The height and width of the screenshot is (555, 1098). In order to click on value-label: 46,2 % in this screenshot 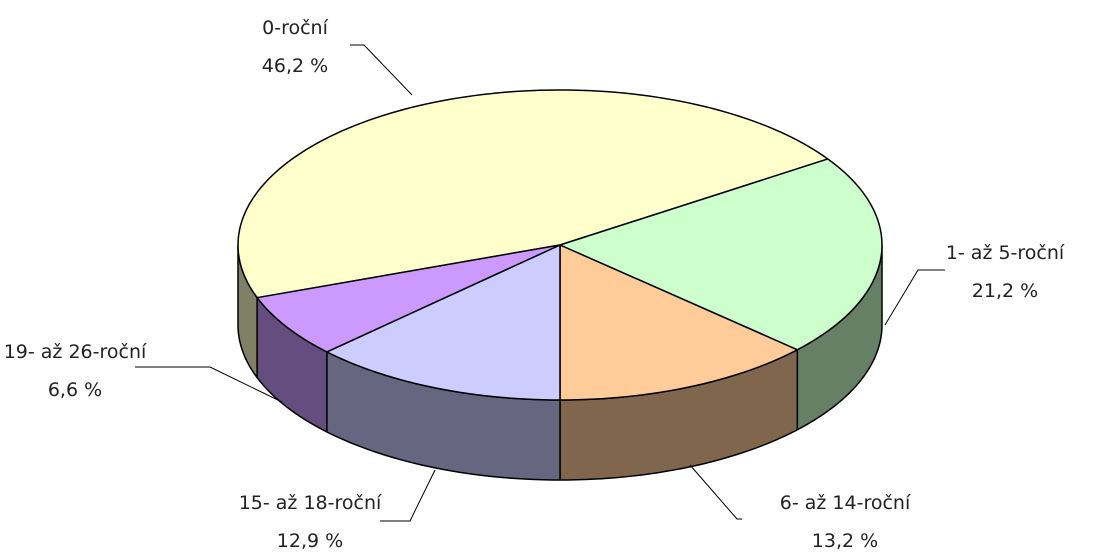, I will do `click(295, 66)`.